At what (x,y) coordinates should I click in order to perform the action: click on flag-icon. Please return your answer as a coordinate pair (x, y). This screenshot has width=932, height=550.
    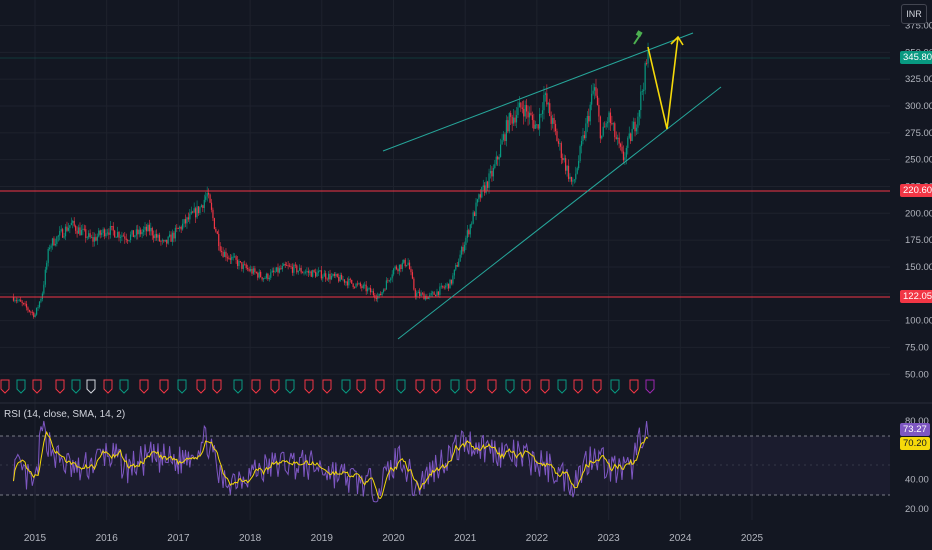
    Looking at the image, I should click on (638, 37).